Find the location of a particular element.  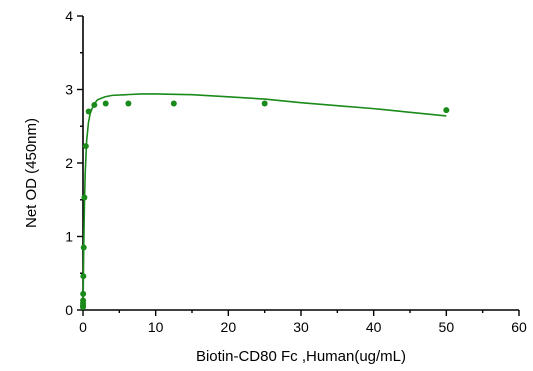

x-tick-label: 60 is located at coordinates (519, 327).